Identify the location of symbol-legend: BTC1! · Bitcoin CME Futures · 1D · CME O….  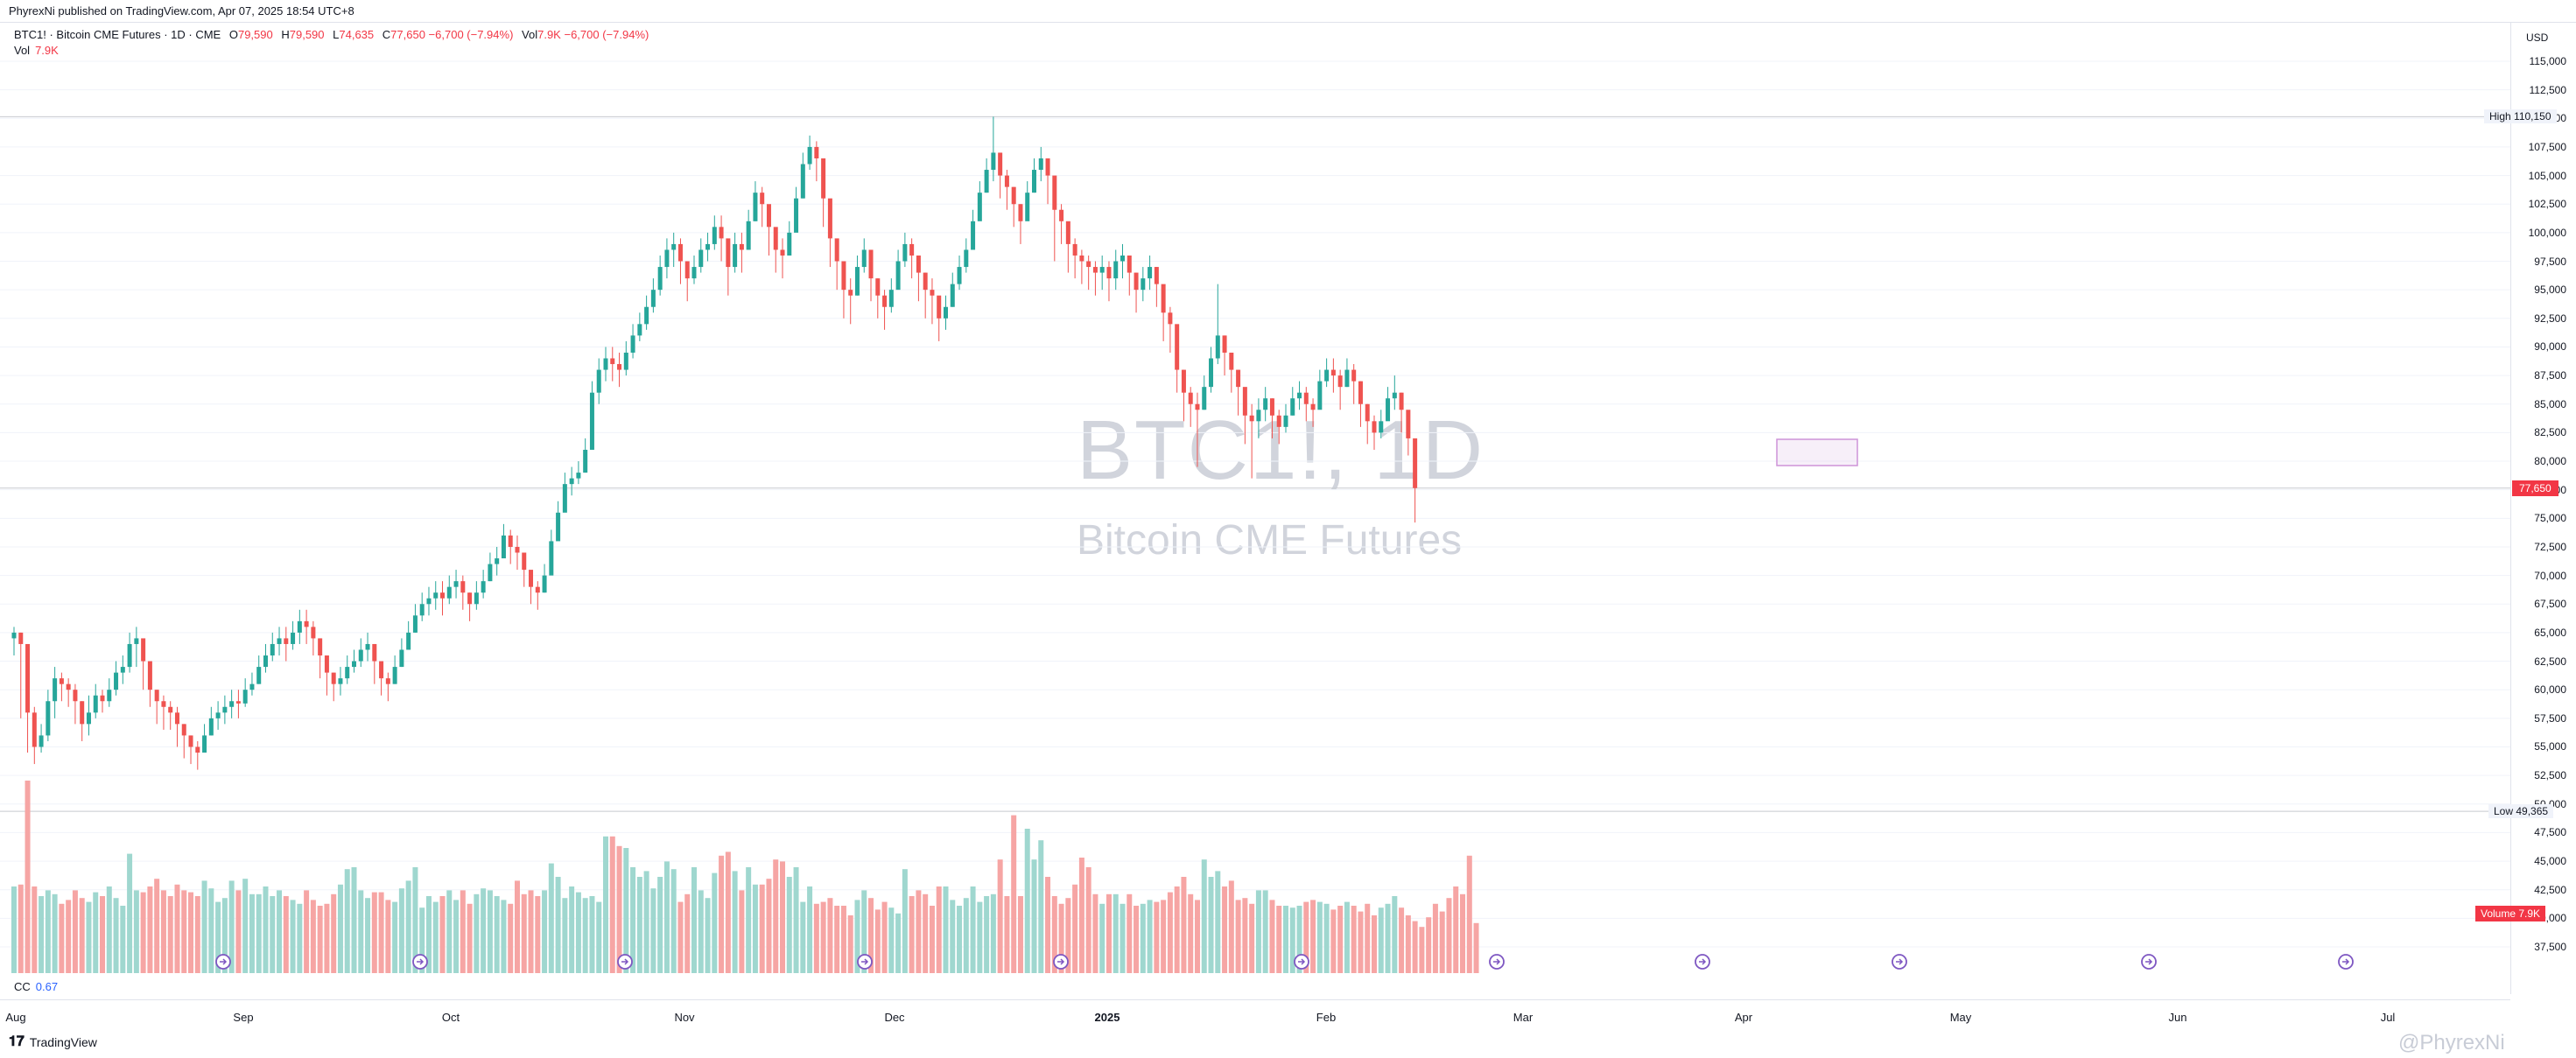
(331, 35).